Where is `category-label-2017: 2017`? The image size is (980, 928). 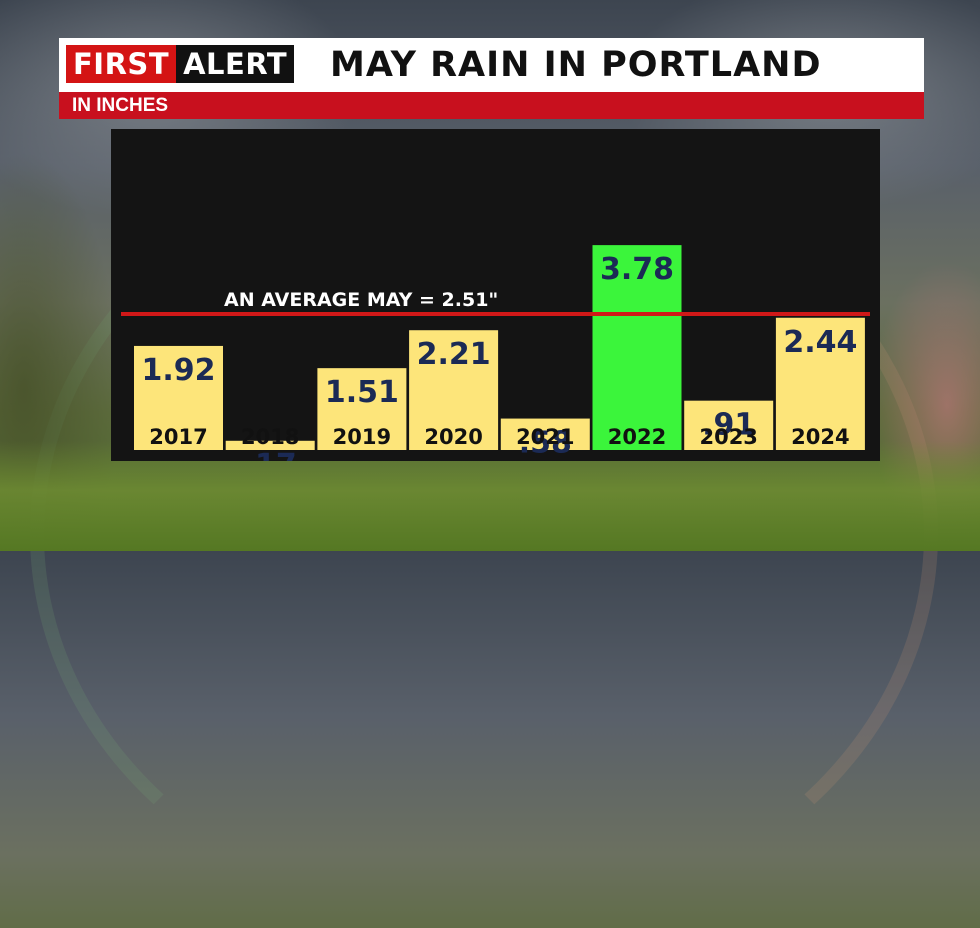
category-label-2017: 2017 is located at coordinates (178, 437).